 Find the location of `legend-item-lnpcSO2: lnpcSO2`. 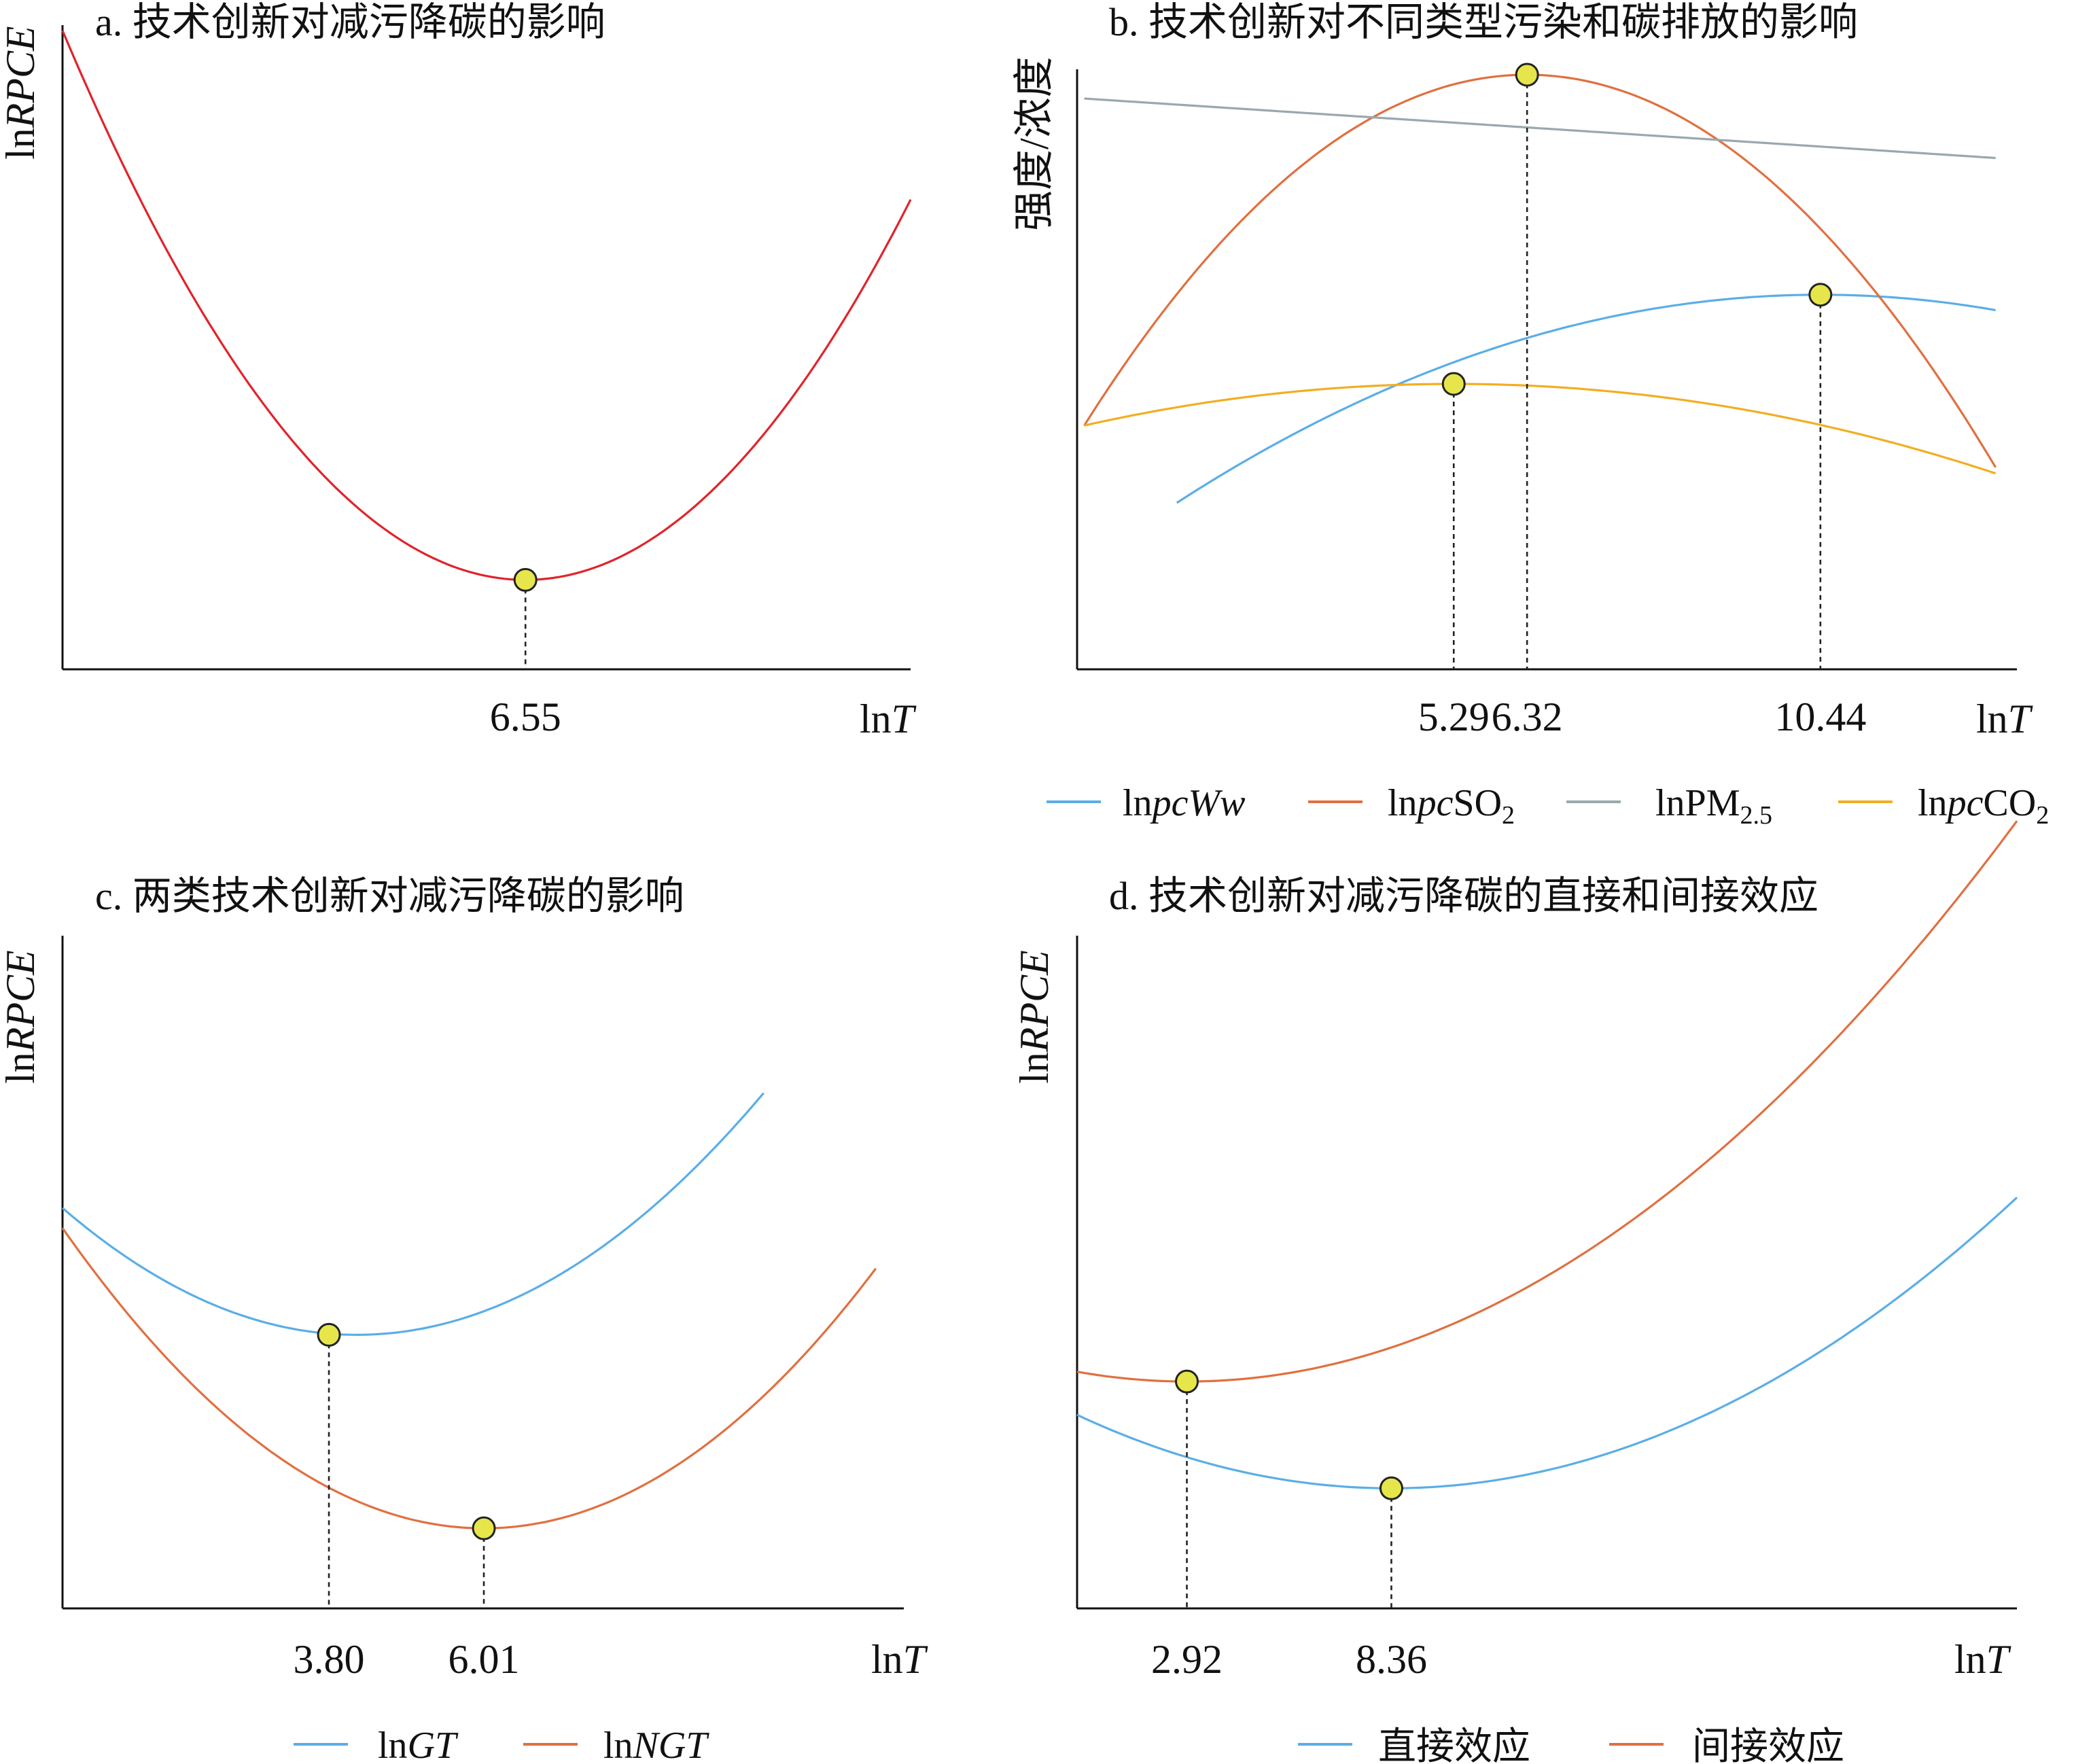

legend-item-lnpcSO2: lnpcSO2 is located at coordinates (1411, 806).